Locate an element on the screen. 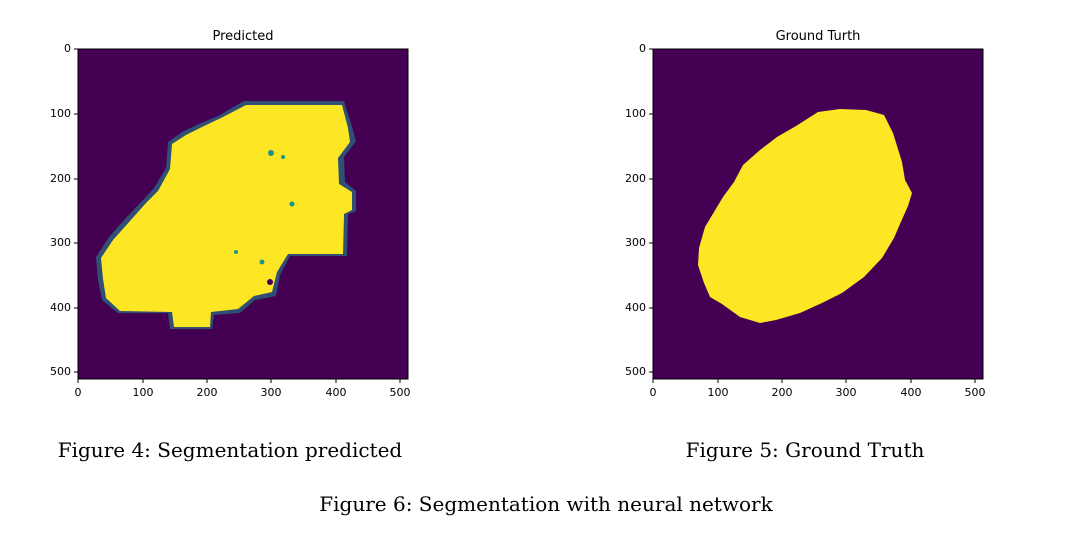  predicted-y-tick-label: 300 is located at coordinates (60, 242).